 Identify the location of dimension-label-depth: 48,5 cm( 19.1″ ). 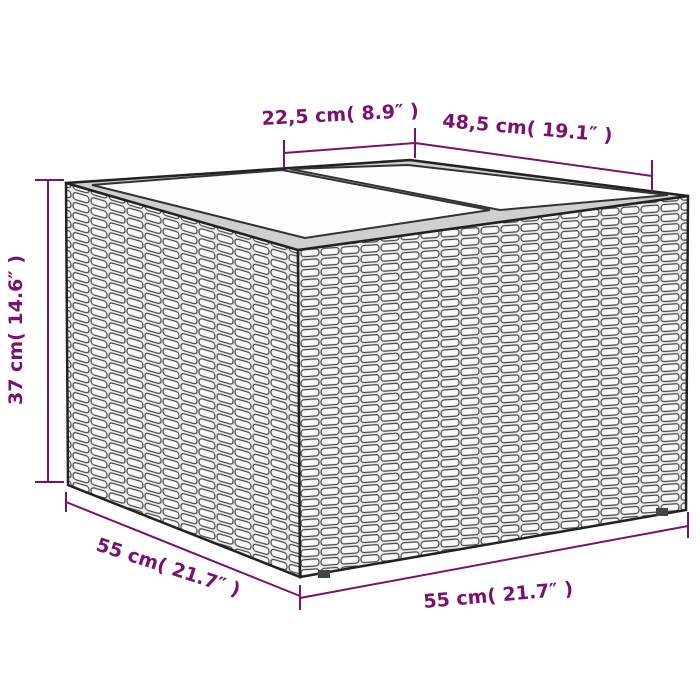
(528, 128).